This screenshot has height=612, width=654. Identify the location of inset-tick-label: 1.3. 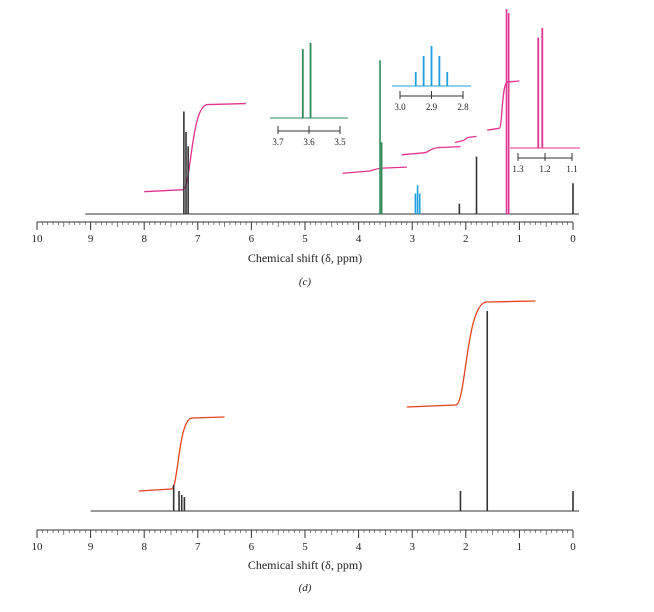
(518, 169).